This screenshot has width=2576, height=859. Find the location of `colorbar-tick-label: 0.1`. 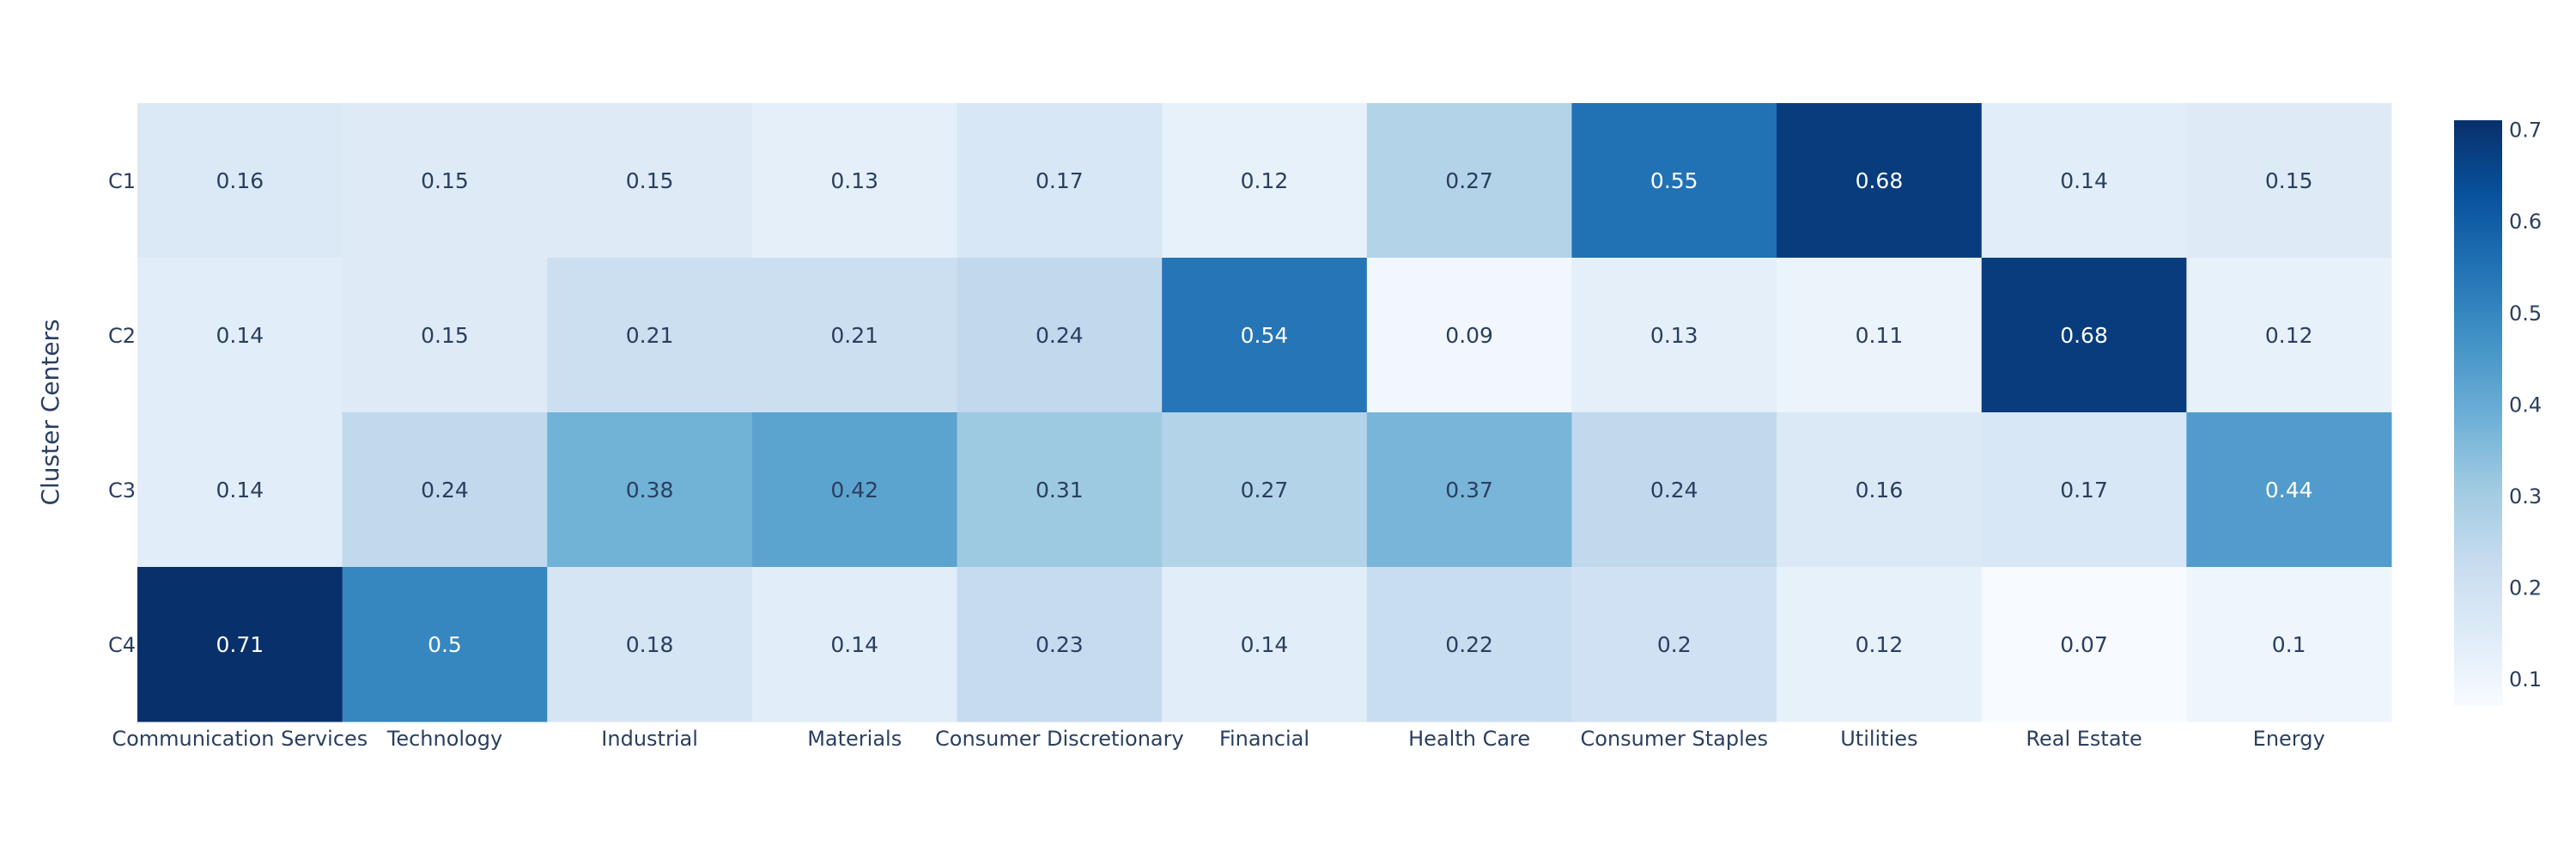

colorbar-tick-label: 0.1 is located at coordinates (2525, 679).